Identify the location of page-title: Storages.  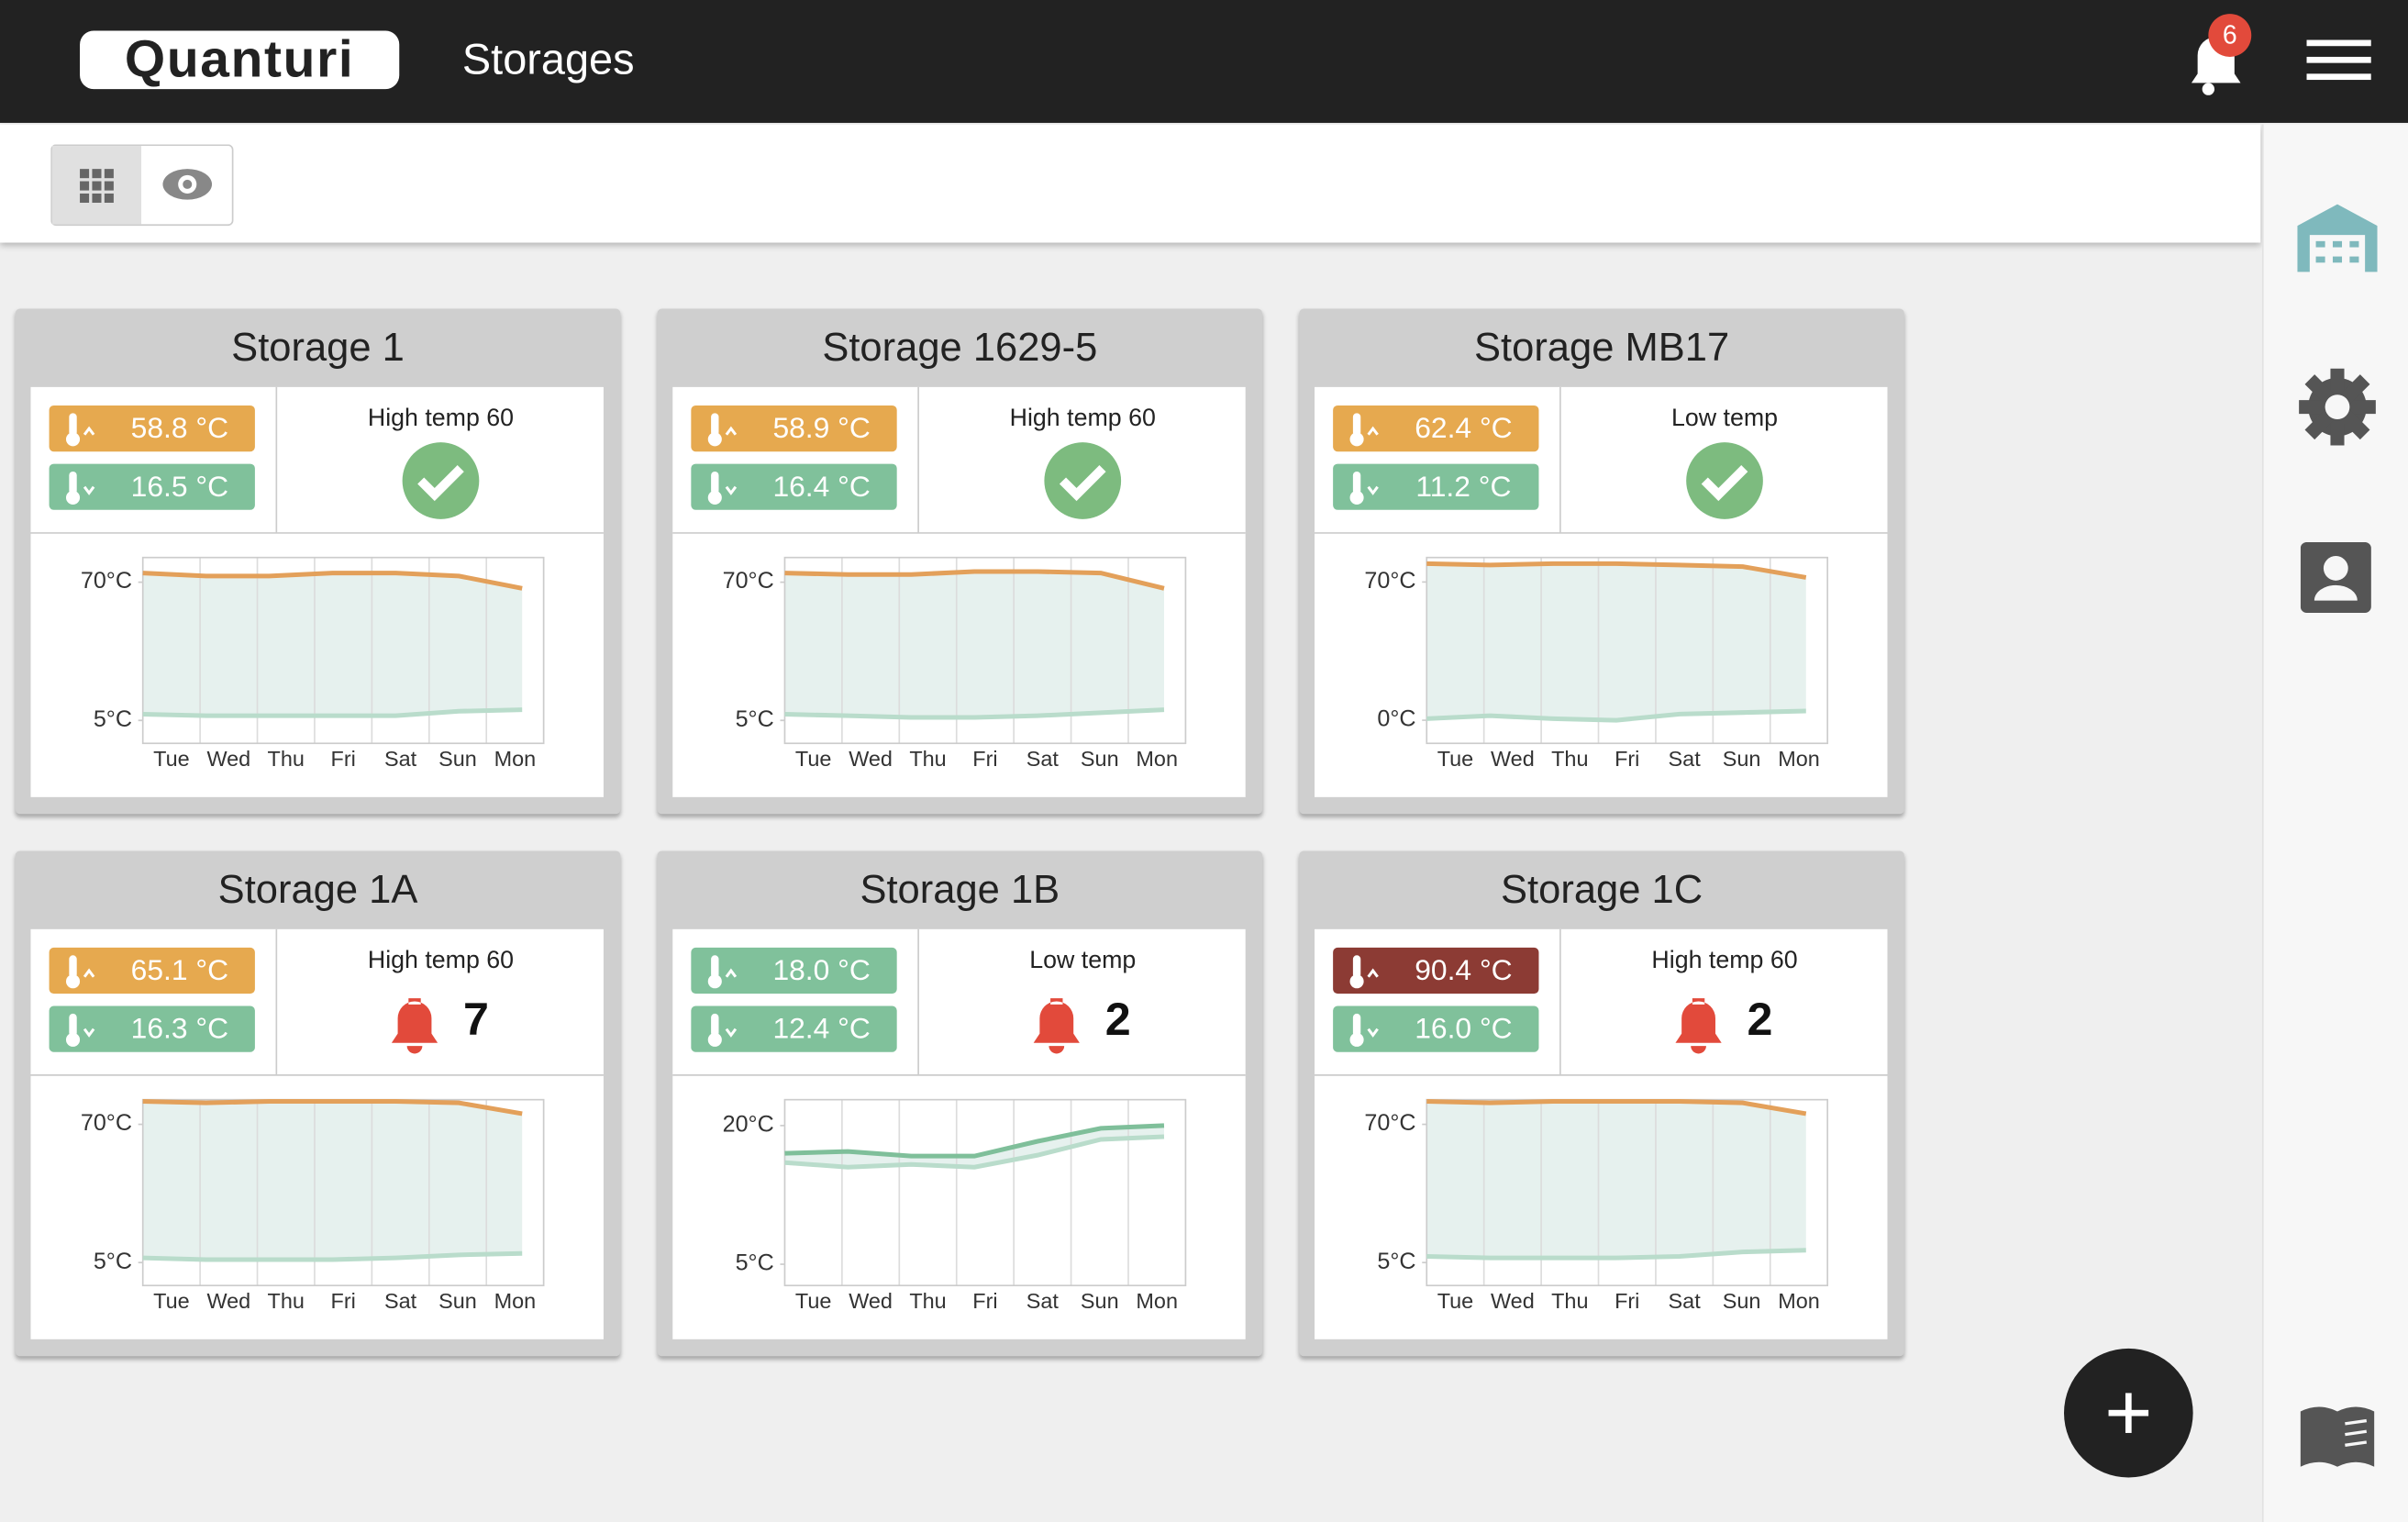
(548, 59).